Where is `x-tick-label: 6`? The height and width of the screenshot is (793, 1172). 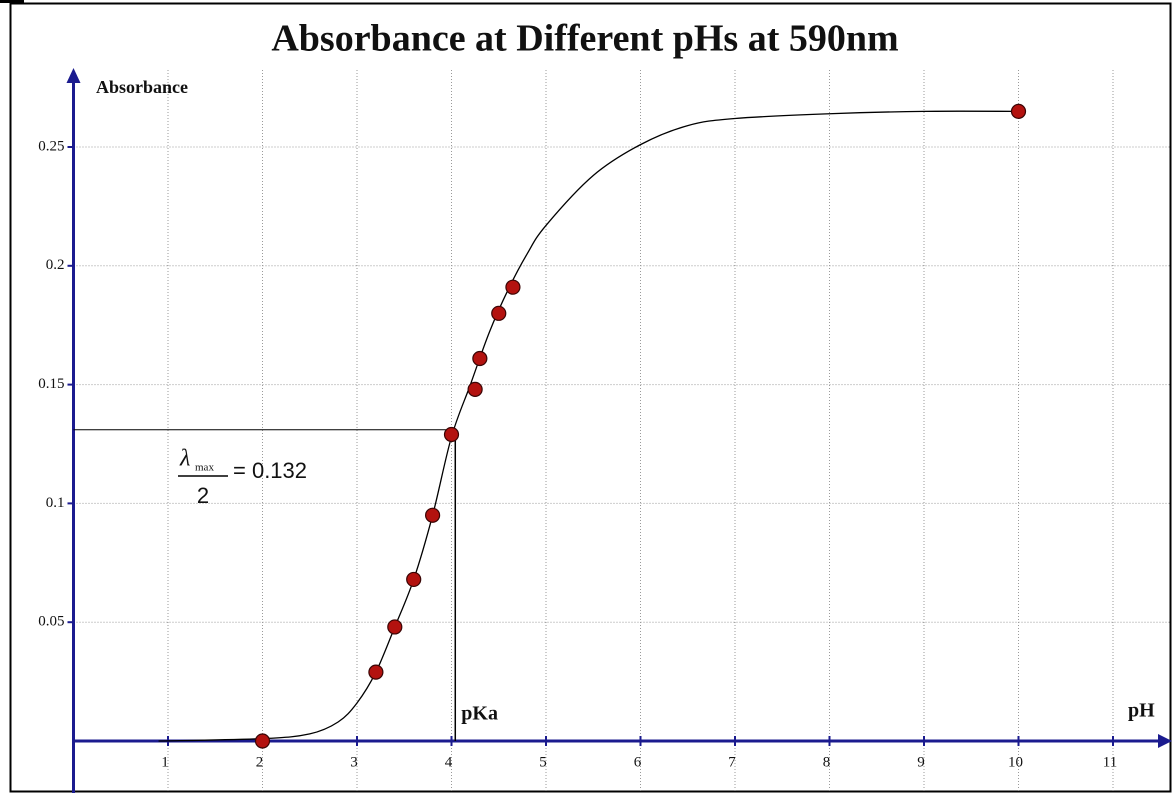 x-tick-label: 6 is located at coordinates (638, 762).